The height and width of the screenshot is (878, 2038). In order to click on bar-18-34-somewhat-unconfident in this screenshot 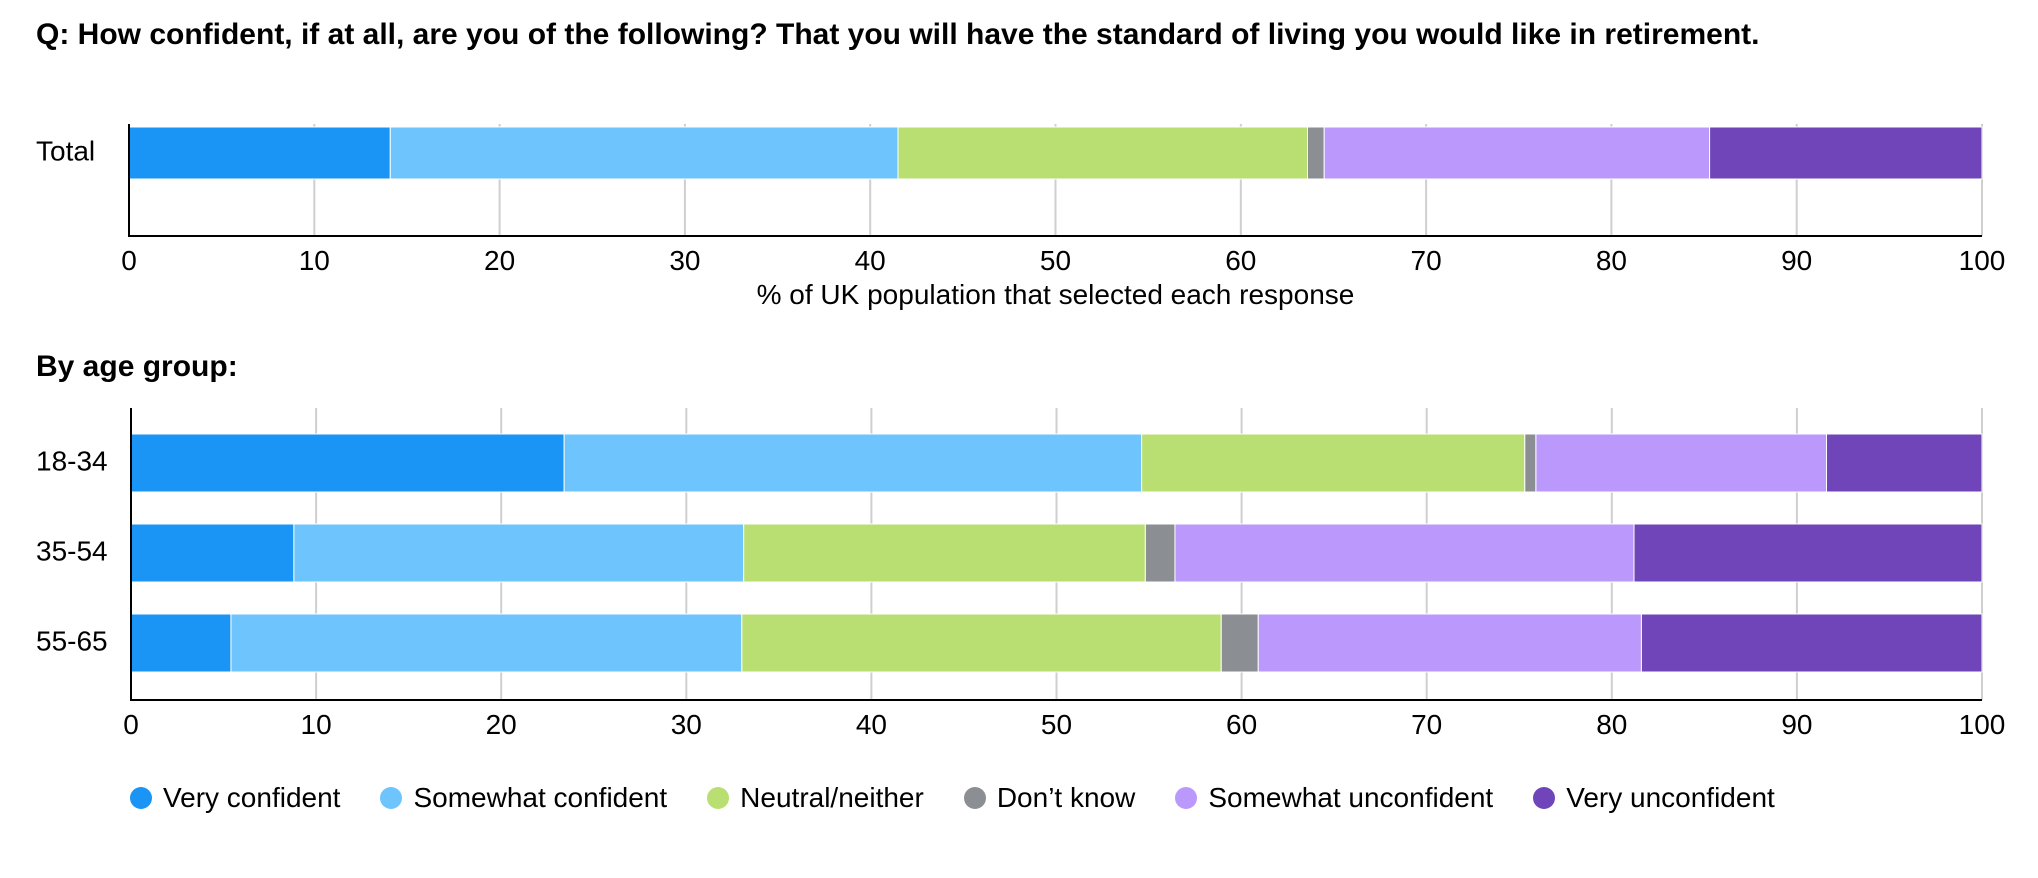, I will do `click(1681, 463)`.